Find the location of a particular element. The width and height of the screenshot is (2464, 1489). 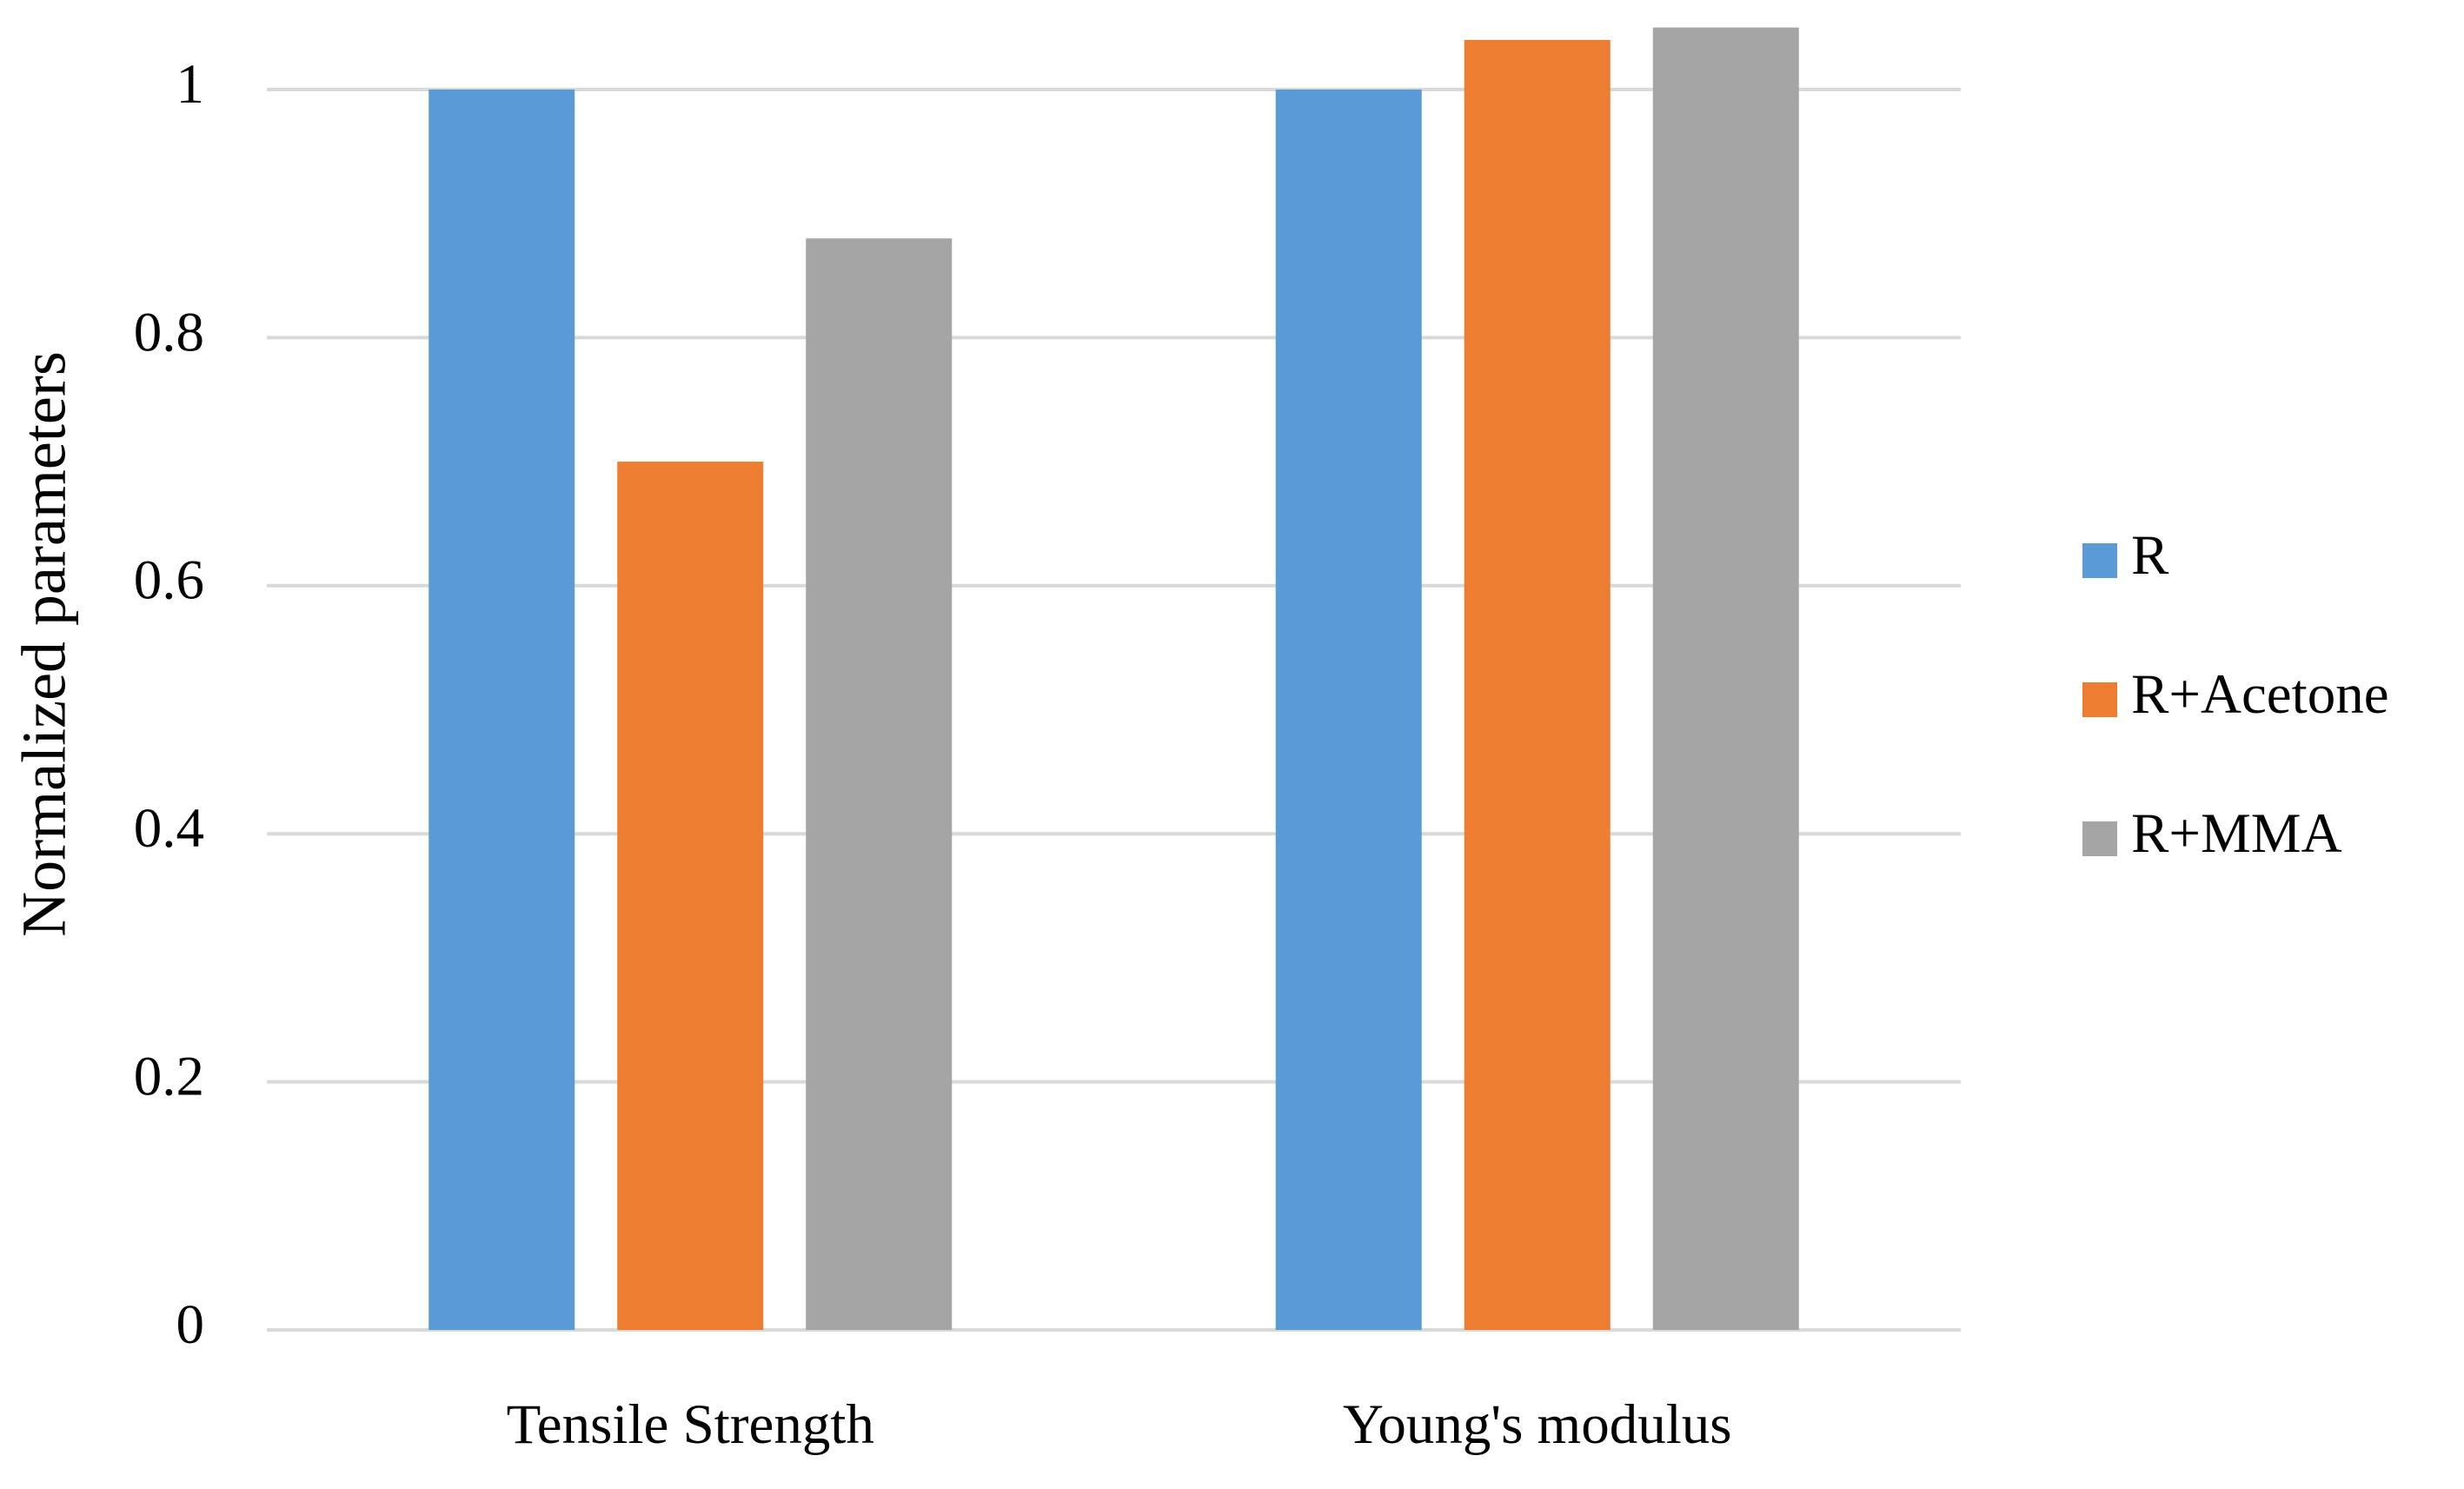

y-tick-label: 0 is located at coordinates (191, 1324).